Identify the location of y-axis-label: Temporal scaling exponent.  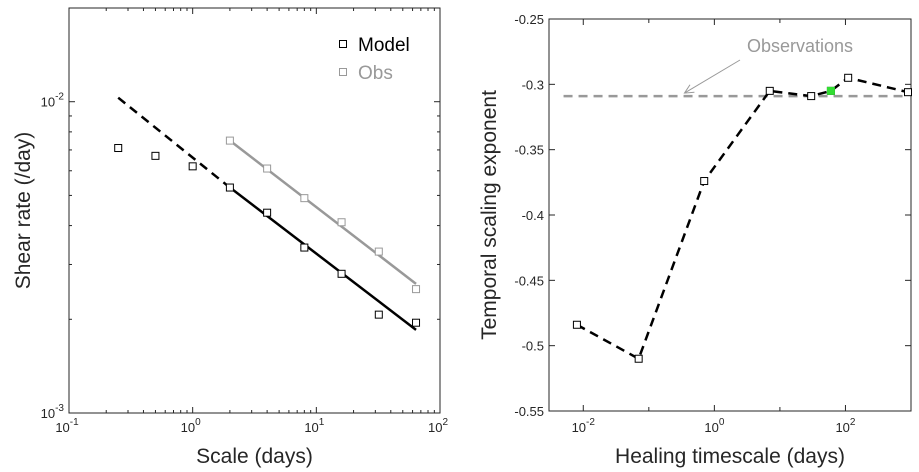
(489, 215).